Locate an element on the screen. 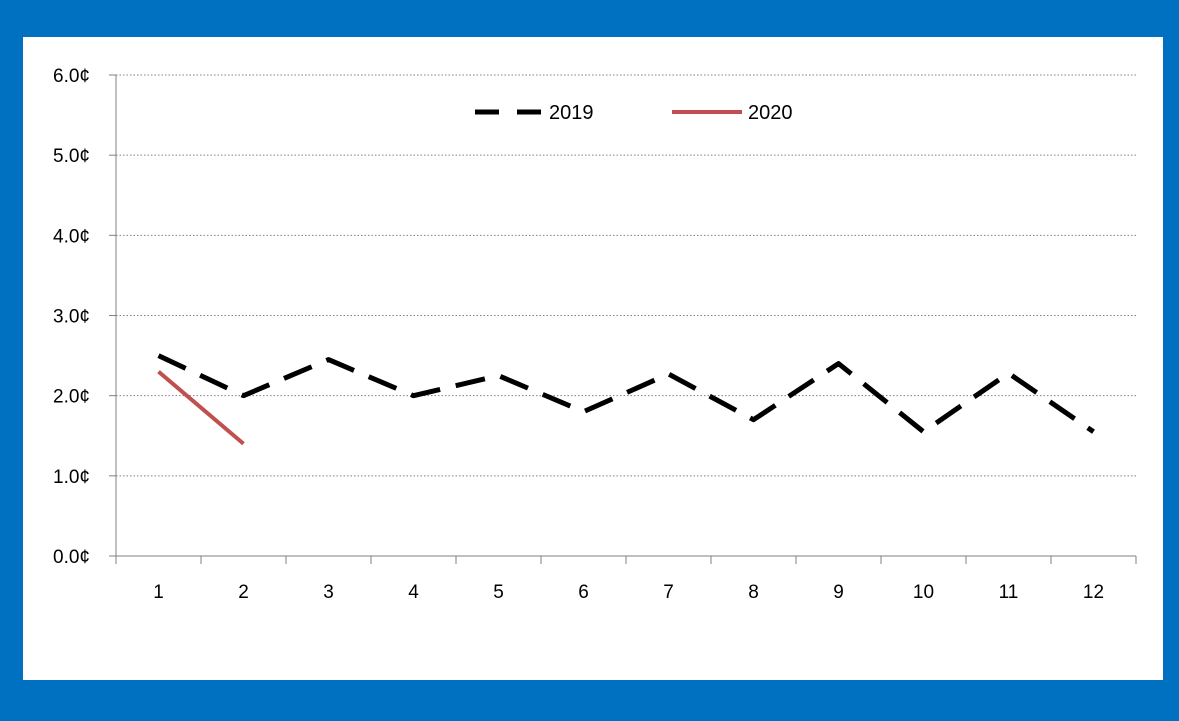 The width and height of the screenshot is (1179, 721). x-tick-label: 2 is located at coordinates (243, 592).